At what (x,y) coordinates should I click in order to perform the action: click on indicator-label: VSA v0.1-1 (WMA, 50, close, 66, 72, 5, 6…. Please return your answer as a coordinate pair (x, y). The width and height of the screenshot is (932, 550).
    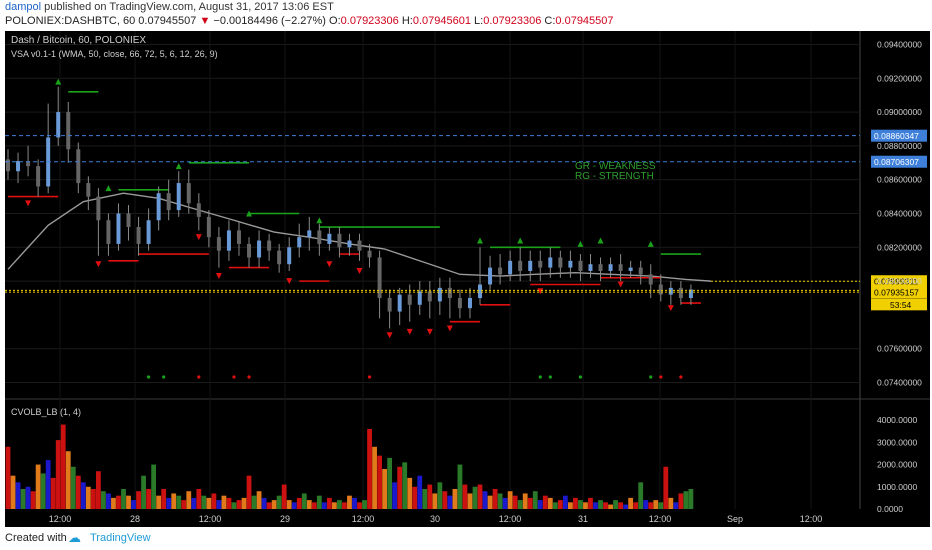
    Looking at the image, I should click on (114, 54).